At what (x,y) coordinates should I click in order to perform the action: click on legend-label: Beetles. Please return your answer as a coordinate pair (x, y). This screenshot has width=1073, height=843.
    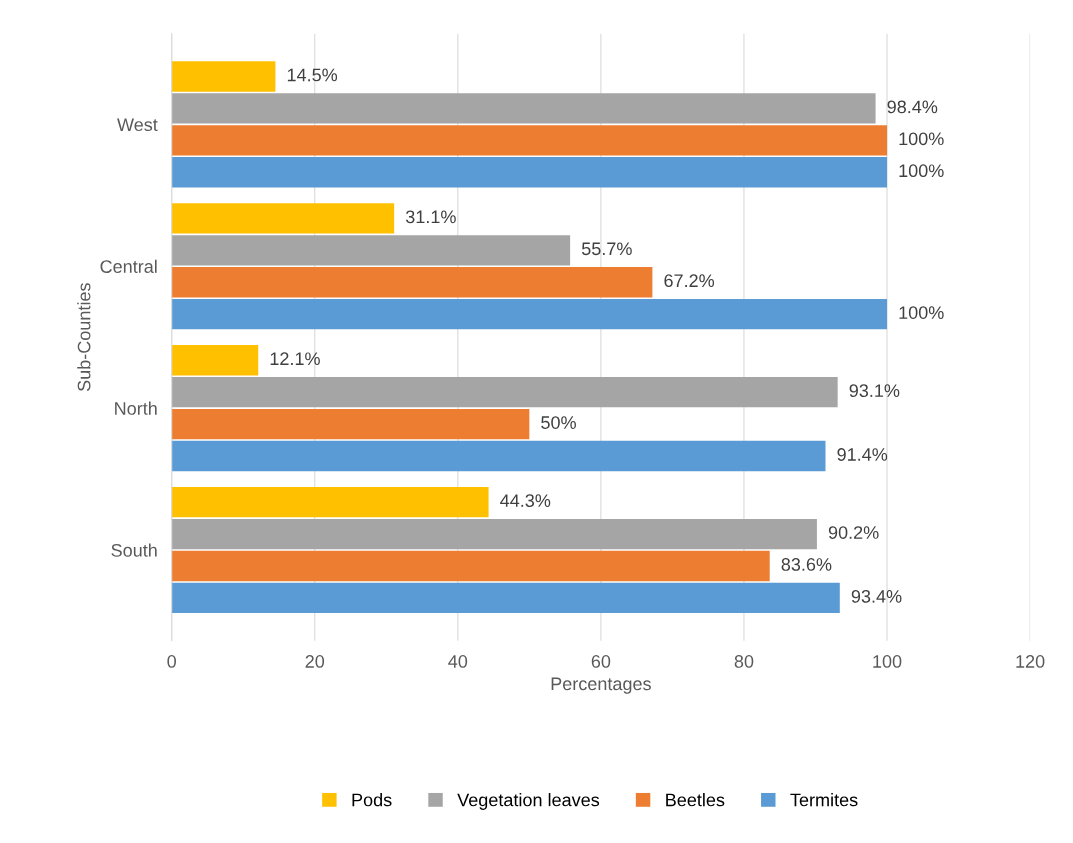
    Looking at the image, I should click on (695, 800).